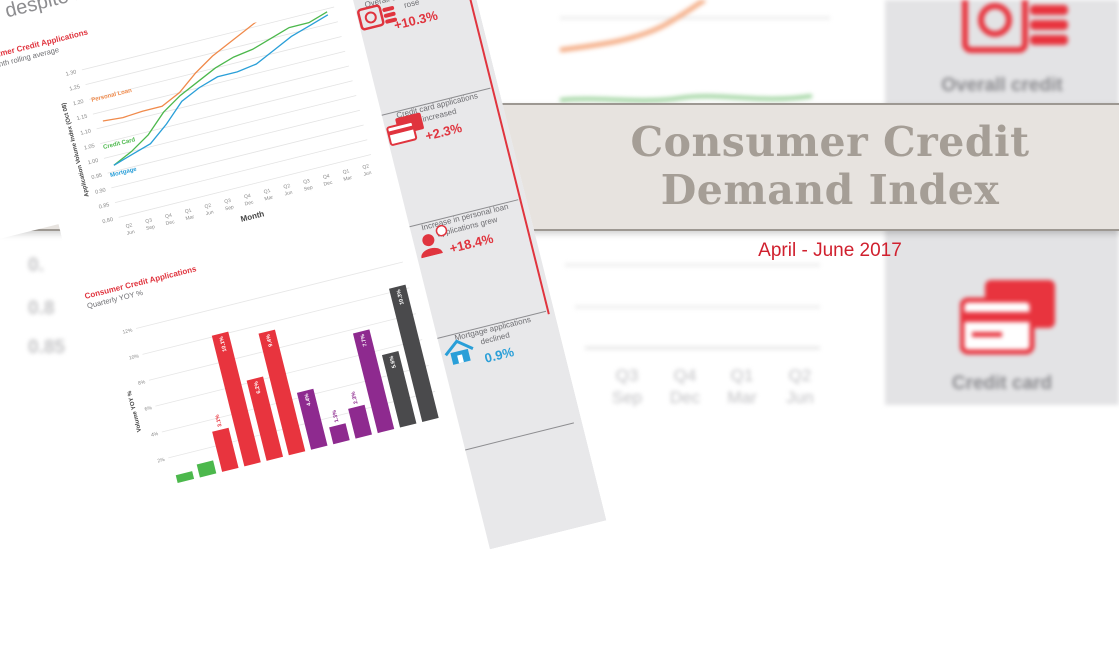 The height and width of the screenshot is (656, 1119). I want to click on y-tick-label: 2%, so click(161, 461).